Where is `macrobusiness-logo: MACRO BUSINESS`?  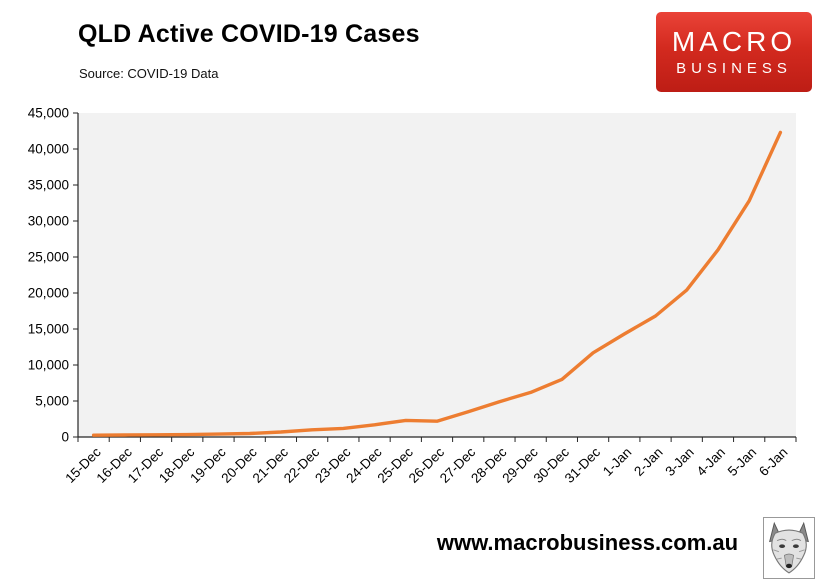 macrobusiness-logo: MACRO BUSINESS is located at coordinates (734, 52).